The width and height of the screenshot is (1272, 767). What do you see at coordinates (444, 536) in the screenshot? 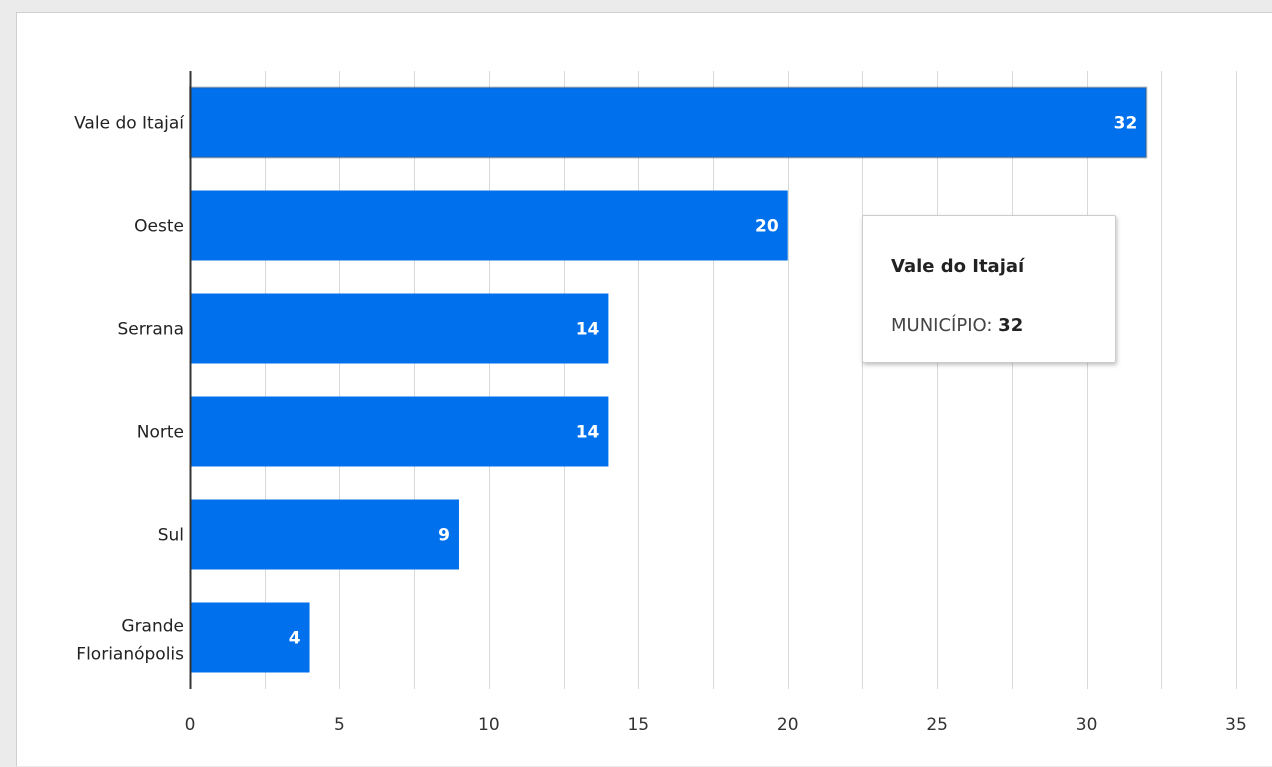
I see `bar-value-label: 9` at bounding box center [444, 536].